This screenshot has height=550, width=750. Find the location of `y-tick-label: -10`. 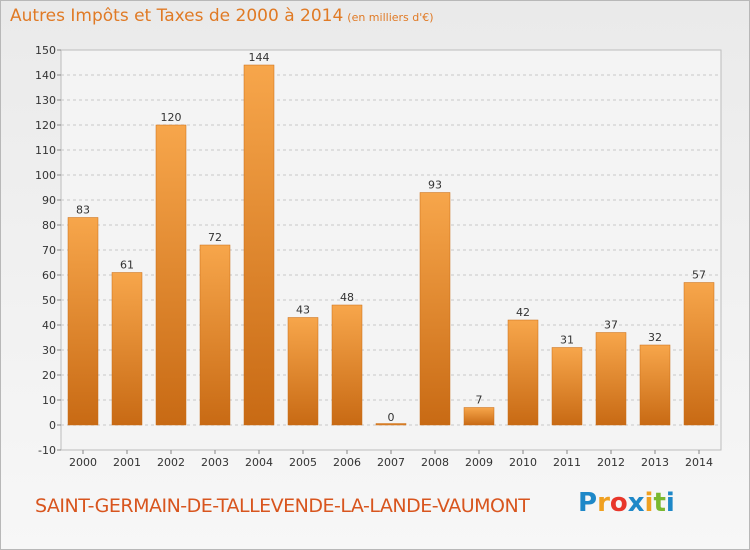

y-tick-label: -10 is located at coordinates (47, 450).